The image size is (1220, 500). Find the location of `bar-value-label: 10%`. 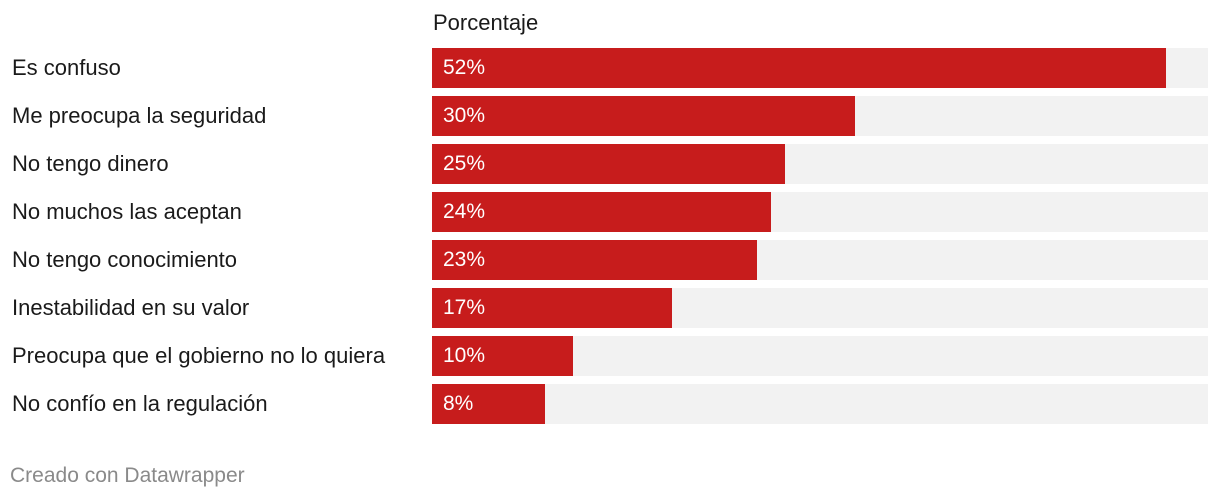

bar-value-label: 10% is located at coordinates (464, 355).